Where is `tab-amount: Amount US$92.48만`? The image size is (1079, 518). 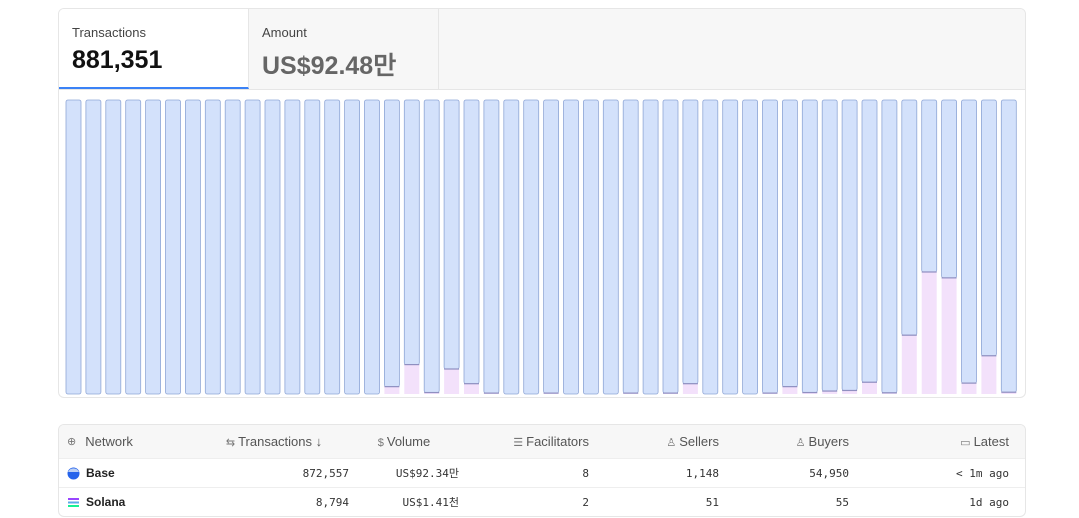 tab-amount: Amount US$92.48만 is located at coordinates (344, 49).